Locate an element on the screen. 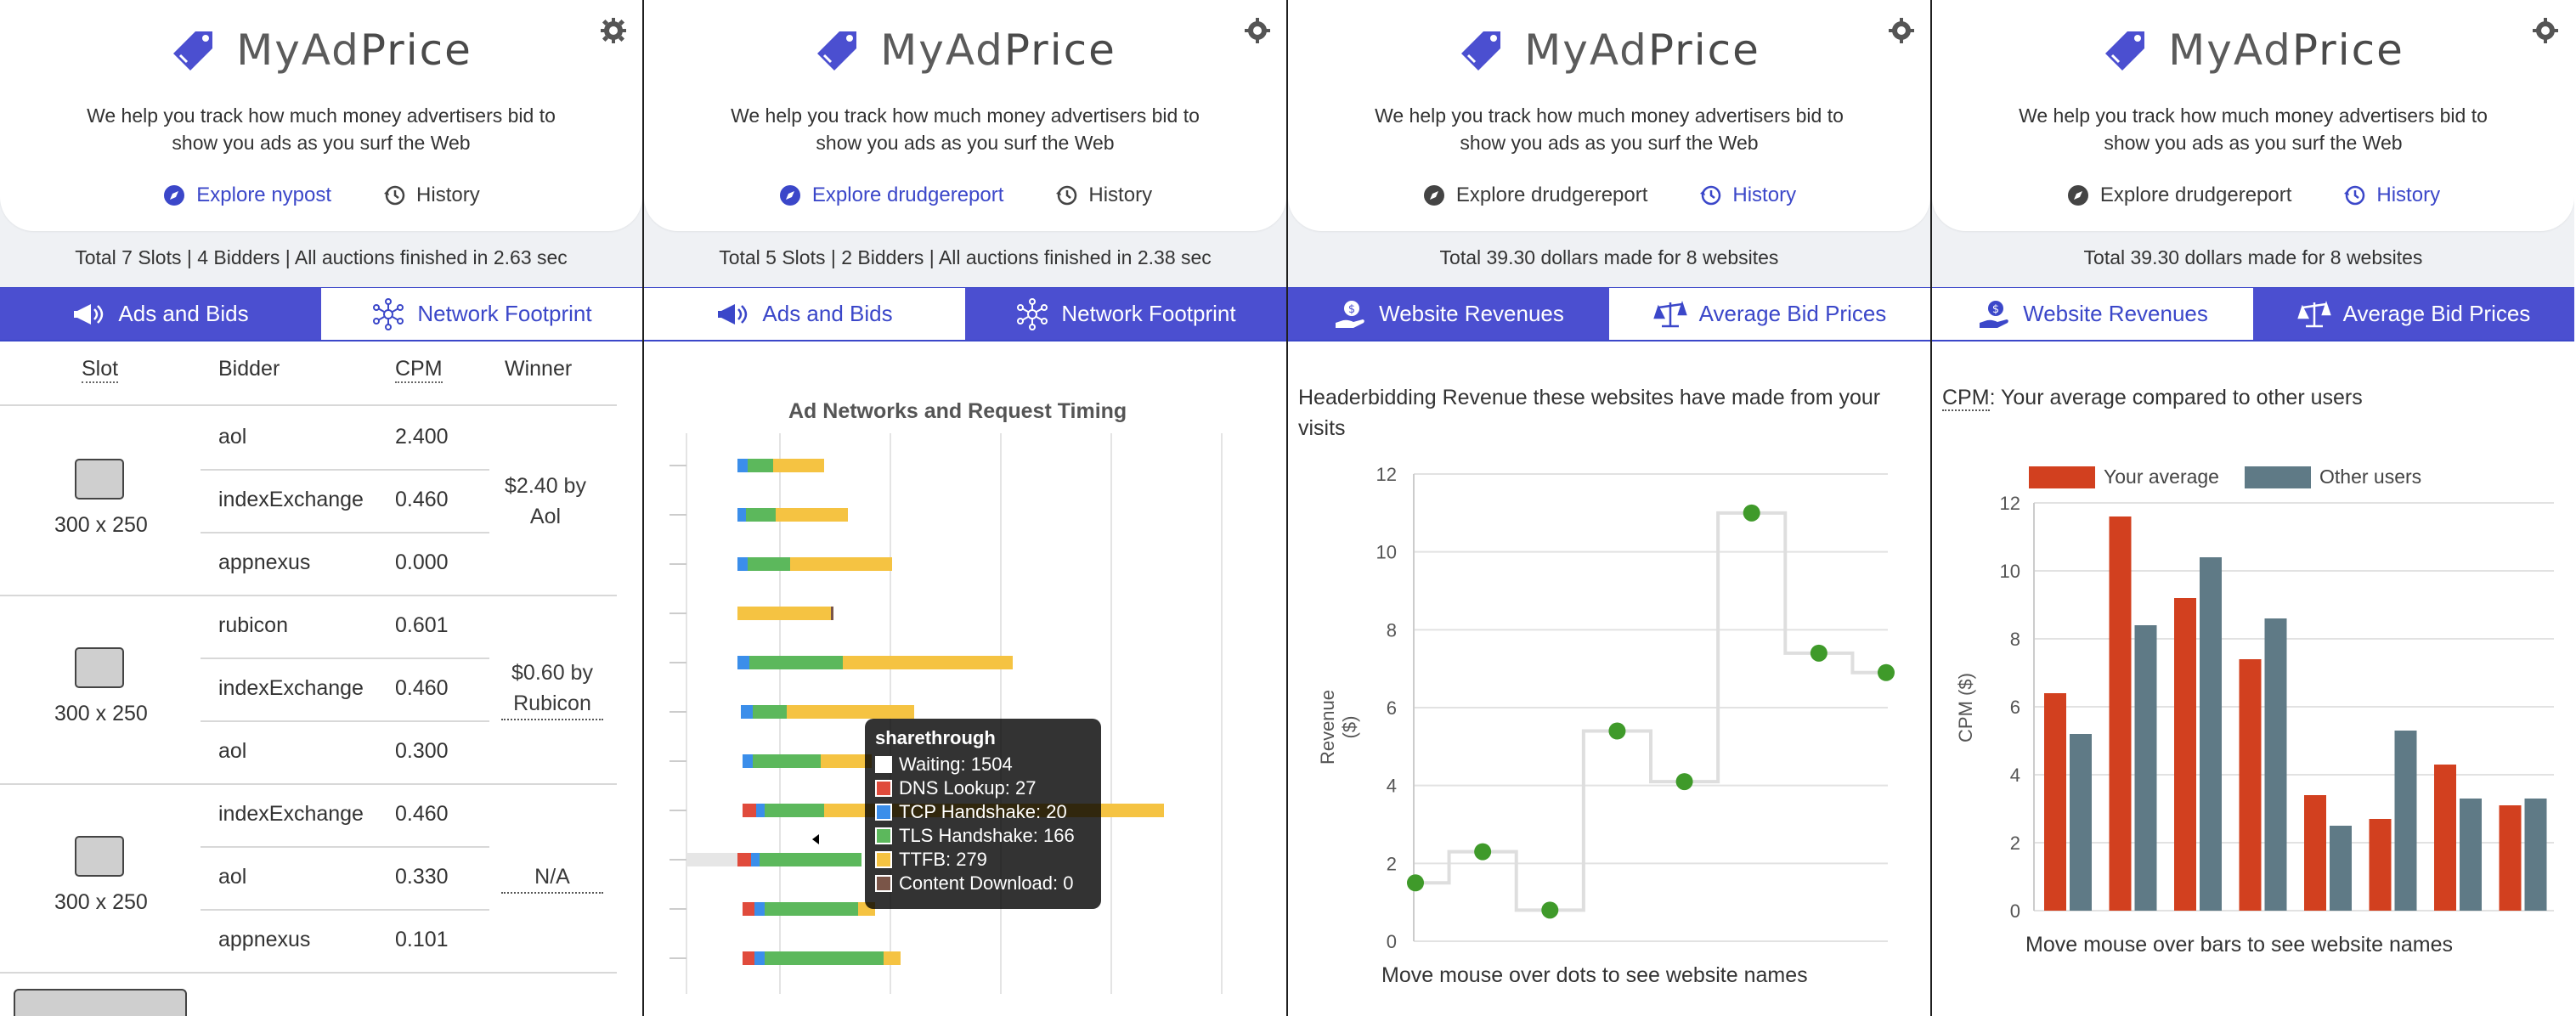 The image size is (2576, 1016). money-hand-icon: $ is located at coordinates (1350, 314).